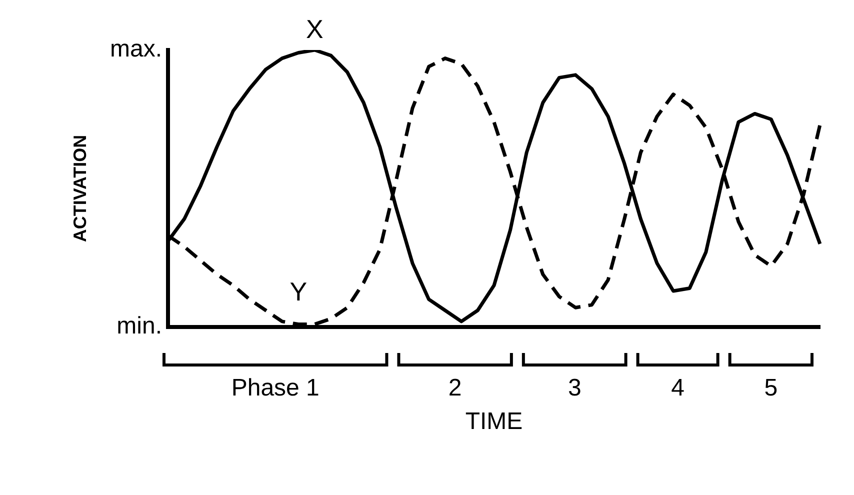 The height and width of the screenshot is (495, 854). What do you see at coordinates (136, 49) in the screenshot?
I see `text: max.` at bounding box center [136, 49].